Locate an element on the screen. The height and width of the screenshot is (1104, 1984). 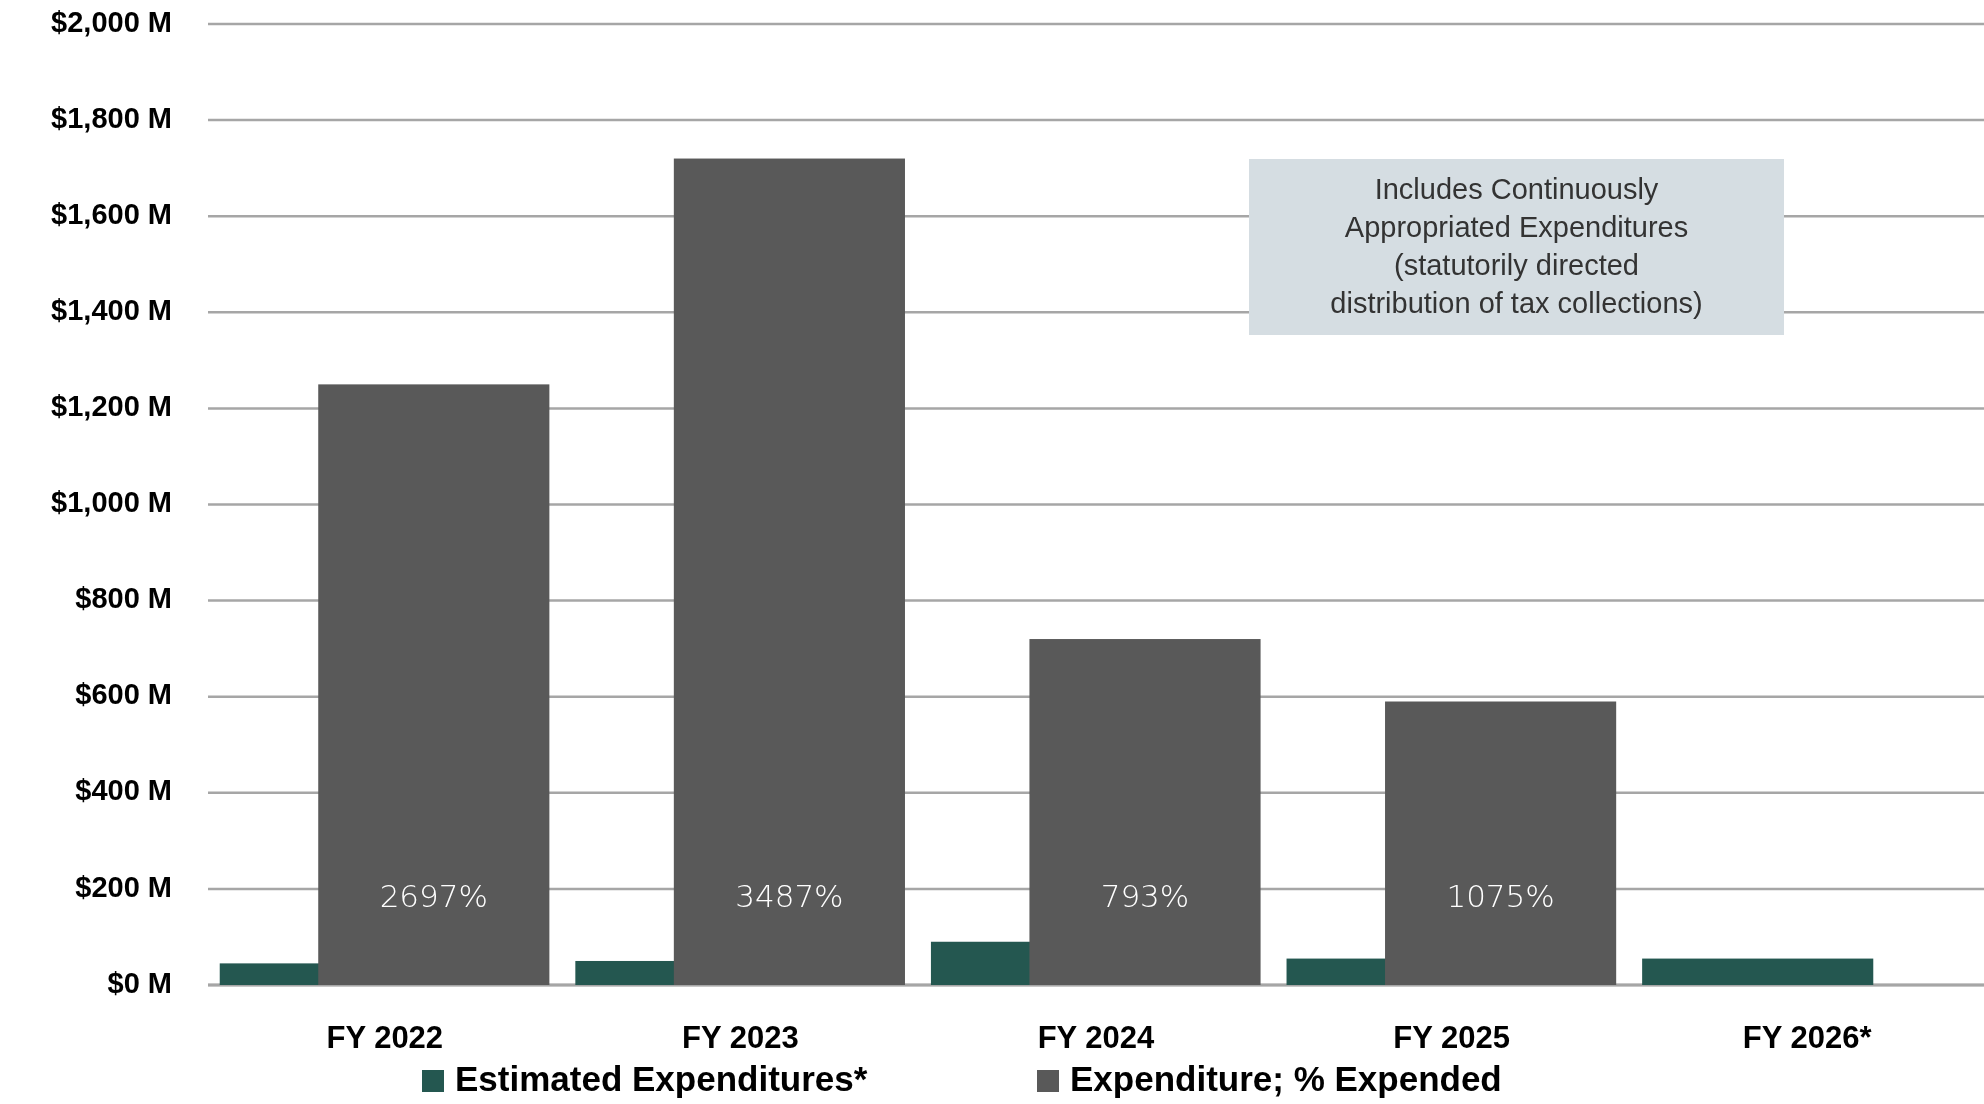
x-tick-label: FY 2023 is located at coordinates (740, 1038).